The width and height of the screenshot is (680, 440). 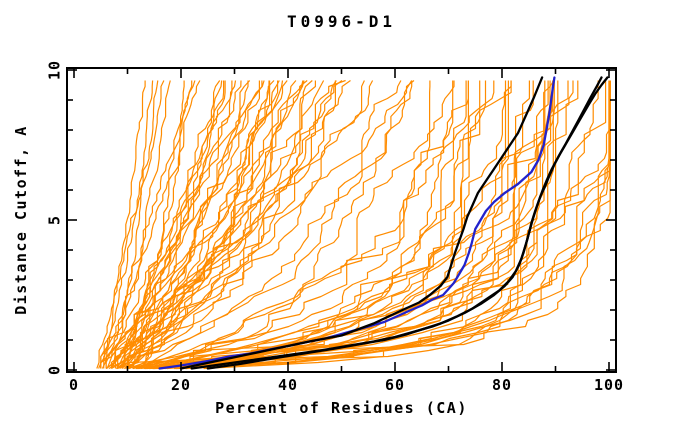 I want to click on y-axis-label: Distance Cutoff, A, so click(x=21, y=220).